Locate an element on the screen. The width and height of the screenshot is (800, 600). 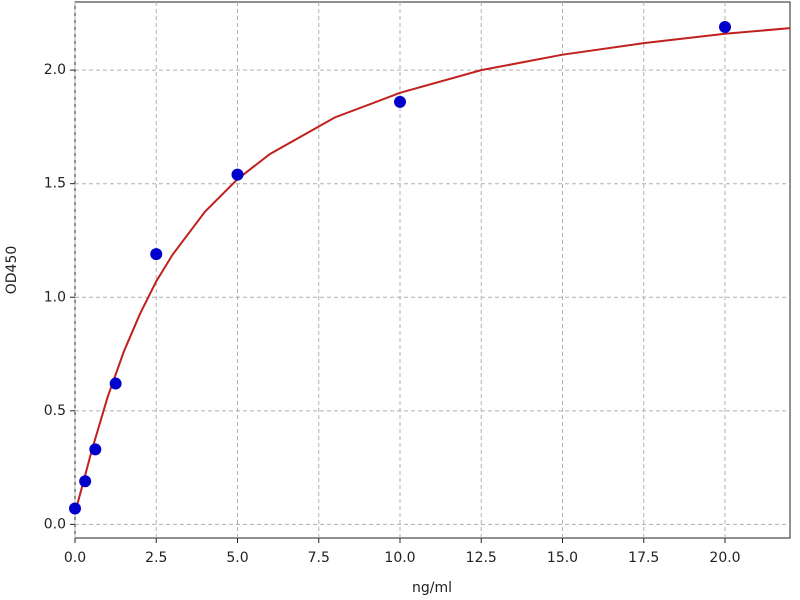
x-axis-label: ng/ml is located at coordinates (432, 588).